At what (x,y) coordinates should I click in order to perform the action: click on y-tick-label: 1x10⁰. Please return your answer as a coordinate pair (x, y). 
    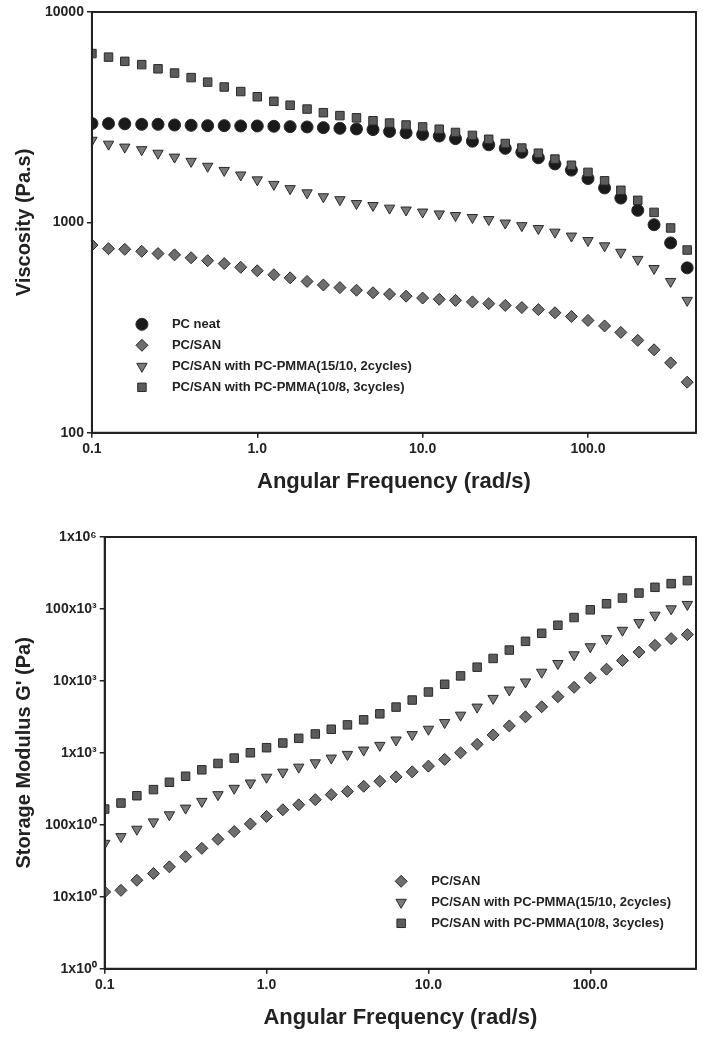
    Looking at the image, I should click on (78, 967).